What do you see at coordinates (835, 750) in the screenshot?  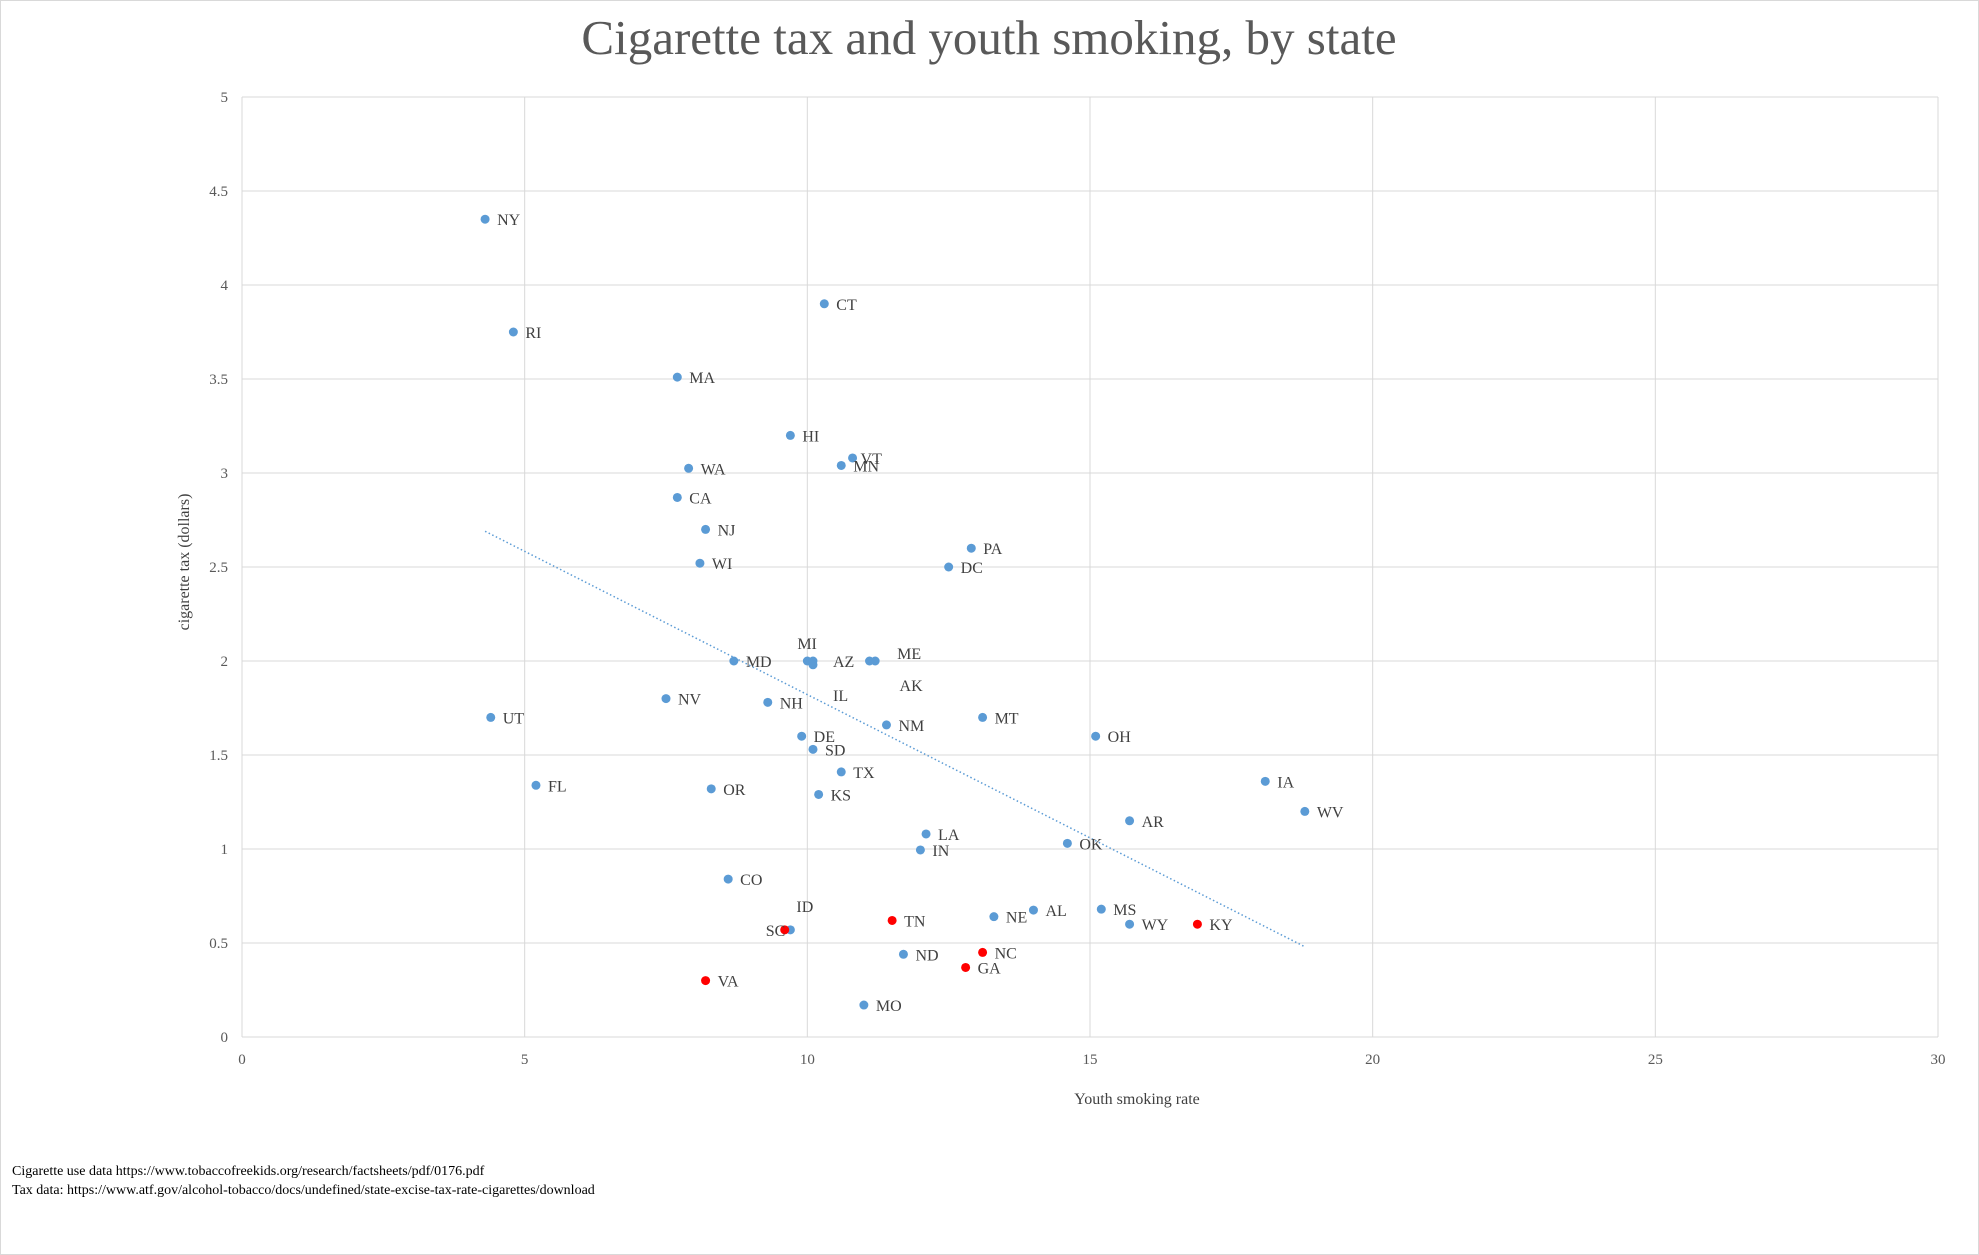 I see `point-label-sd: SD` at bounding box center [835, 750].